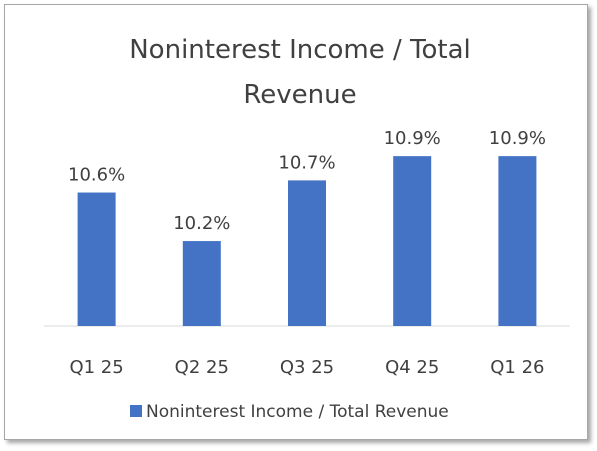  What do you see at coordinates (307, 367) in the screenshot?
I see `x-tick-label: Q3 25` at bounding box center [307, 367].